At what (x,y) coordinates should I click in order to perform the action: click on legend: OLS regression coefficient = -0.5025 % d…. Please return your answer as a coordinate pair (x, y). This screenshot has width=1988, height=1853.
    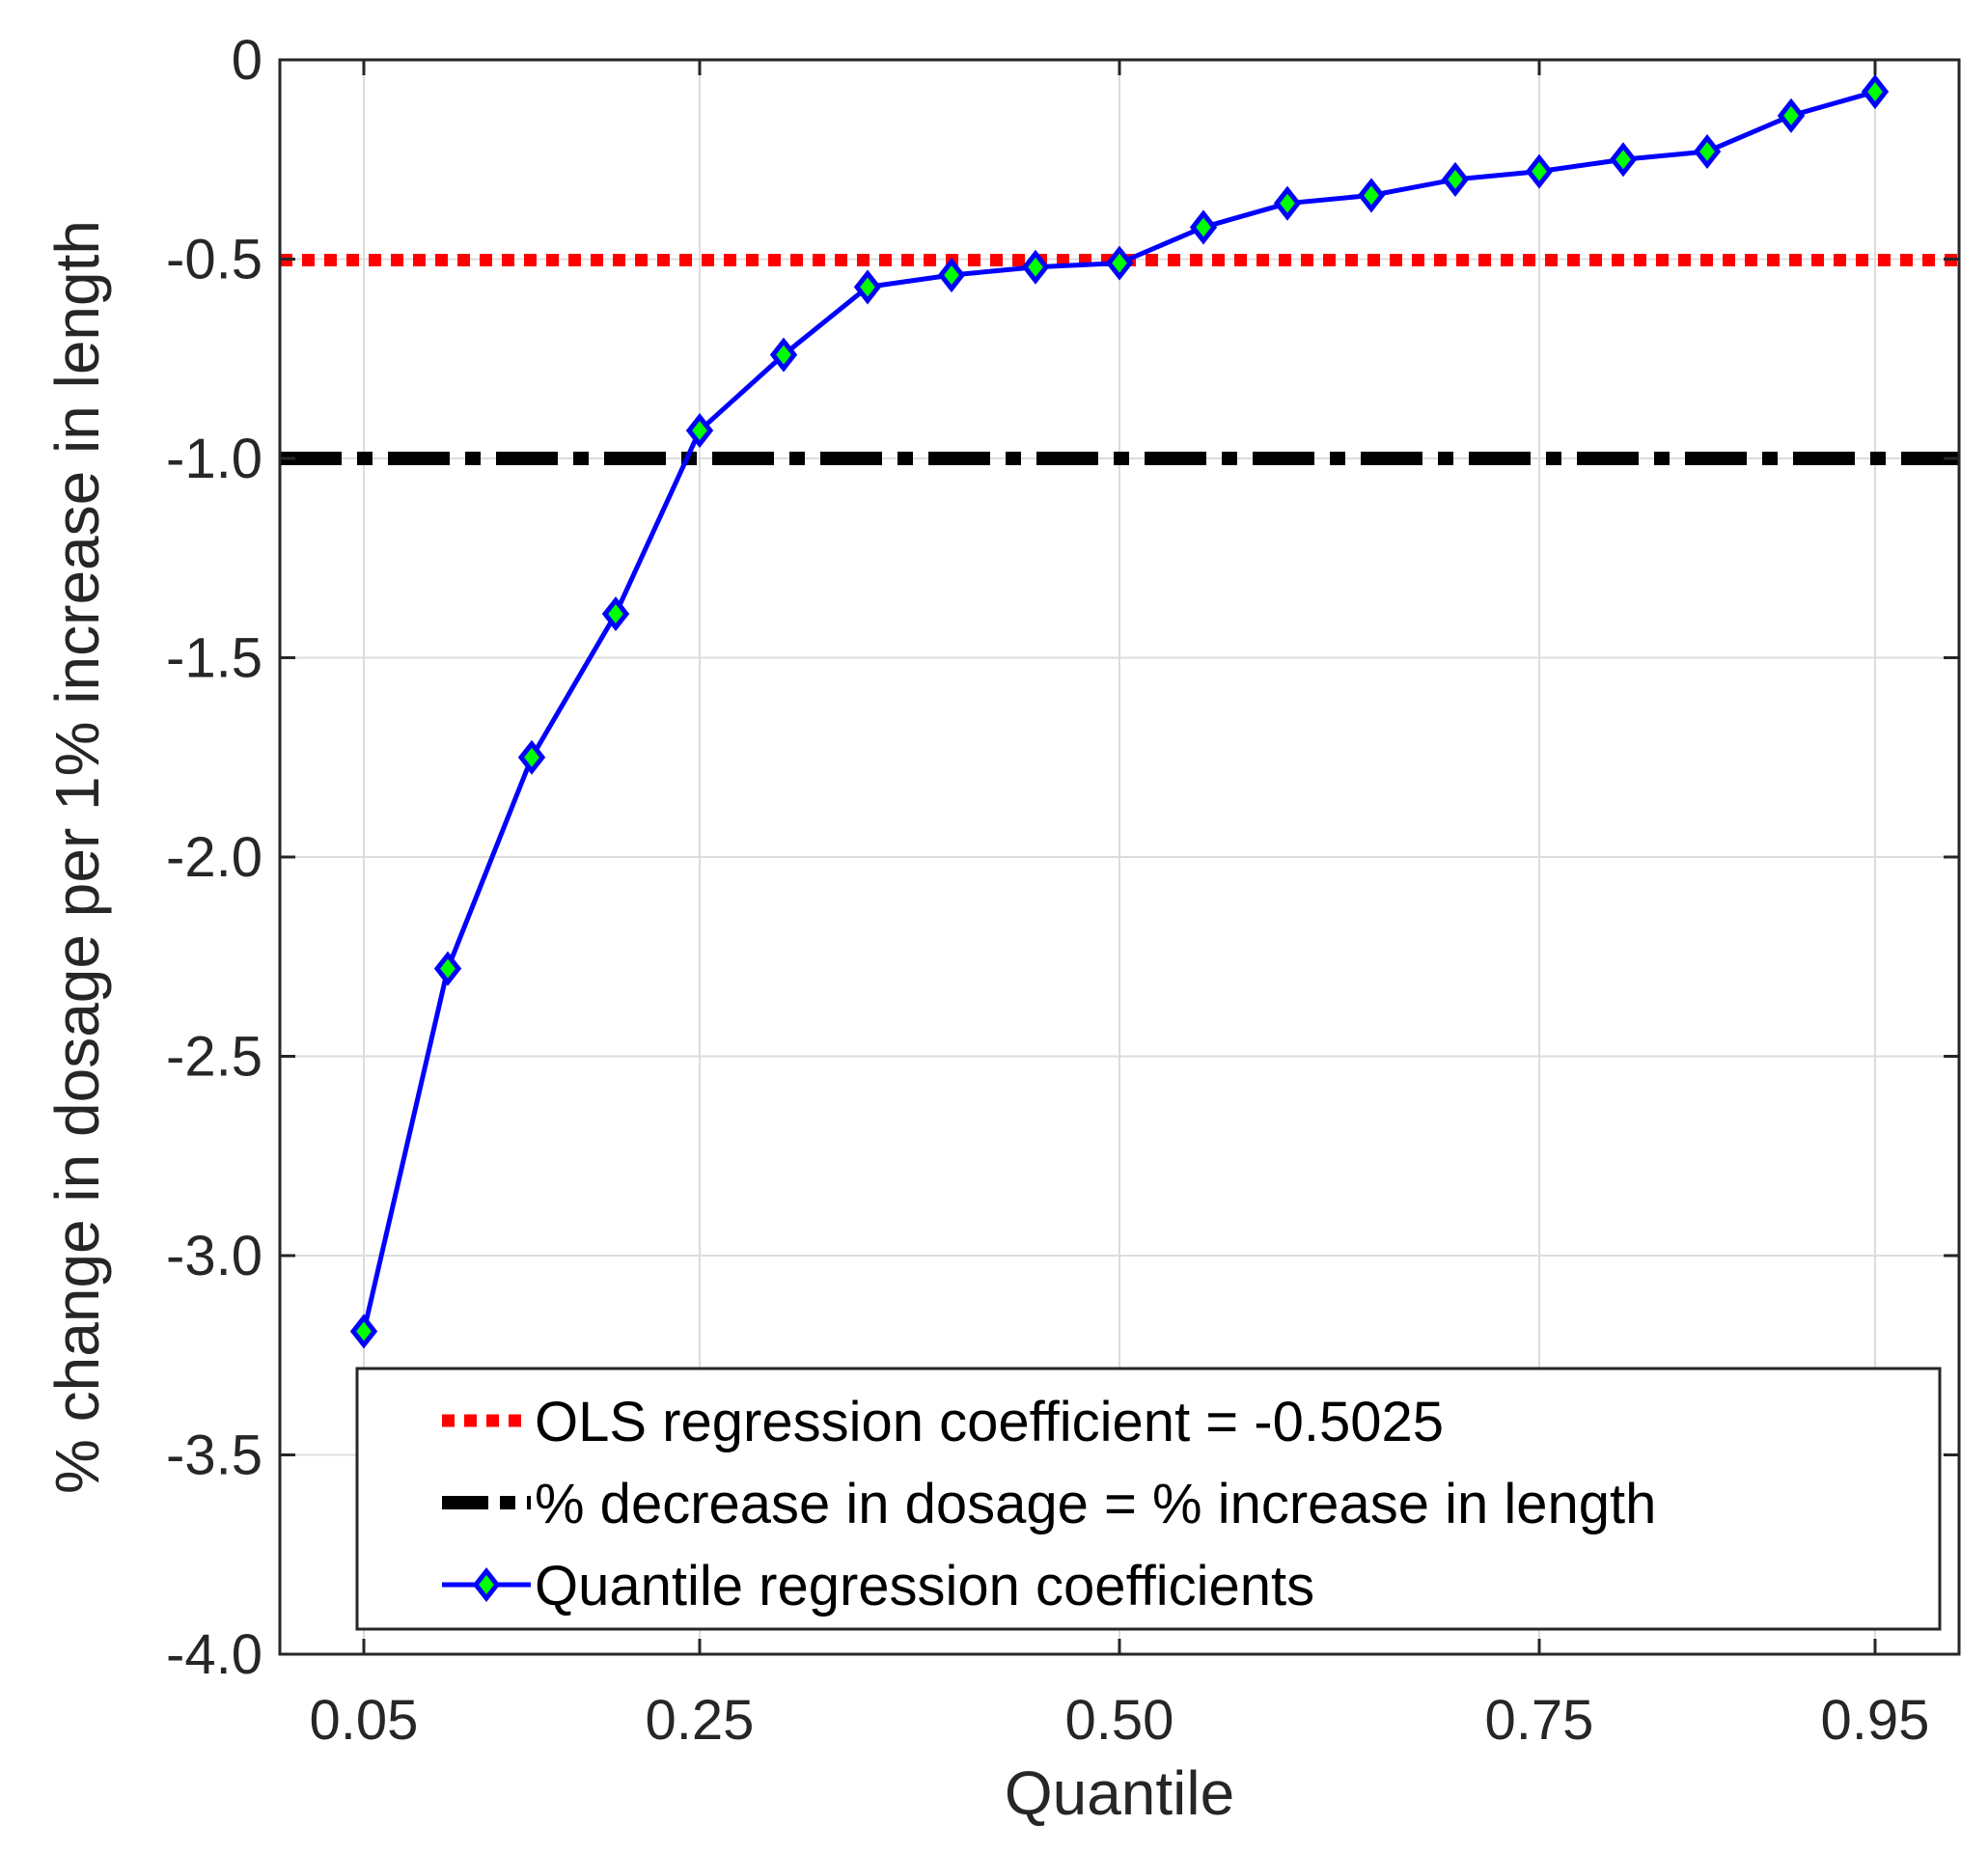
    Looking at the image, I should click on (1148, 1499).